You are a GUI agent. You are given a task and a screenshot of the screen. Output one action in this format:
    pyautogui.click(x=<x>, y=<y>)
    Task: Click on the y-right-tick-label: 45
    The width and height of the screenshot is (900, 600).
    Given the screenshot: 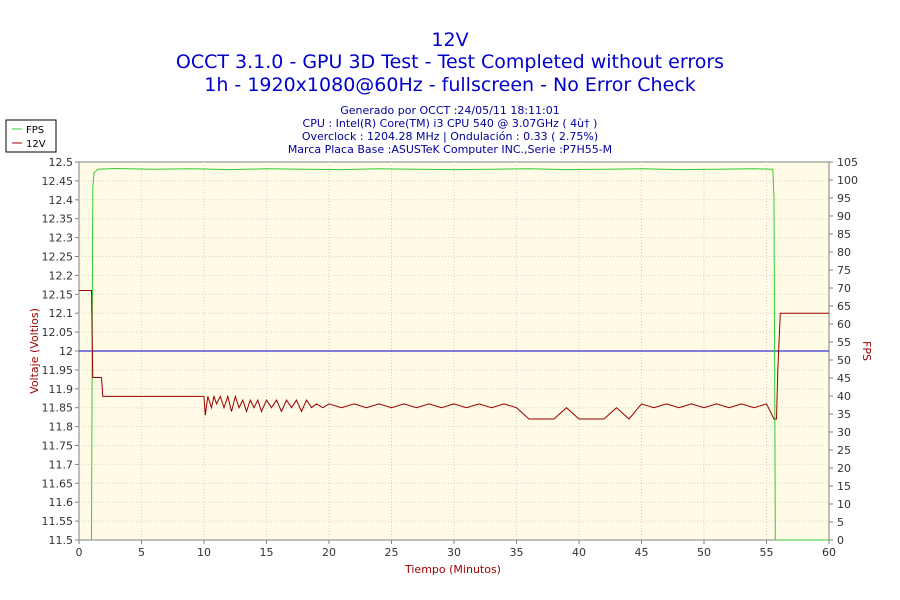 What is the action you would take?
    pyautogui.click(x=844, y=378)
    